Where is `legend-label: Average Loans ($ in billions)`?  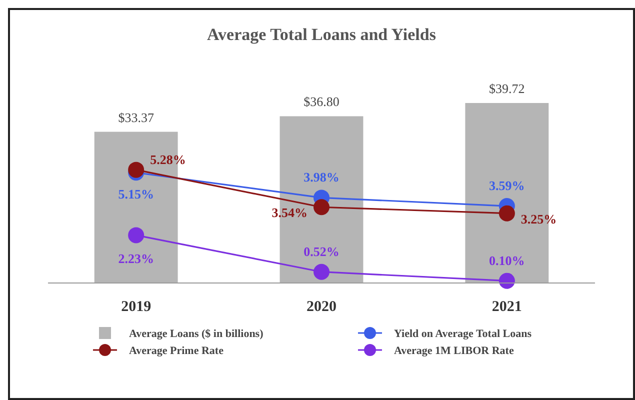 legend-label: Average Loans ($ in billions) is located at coordinates (196, 334).